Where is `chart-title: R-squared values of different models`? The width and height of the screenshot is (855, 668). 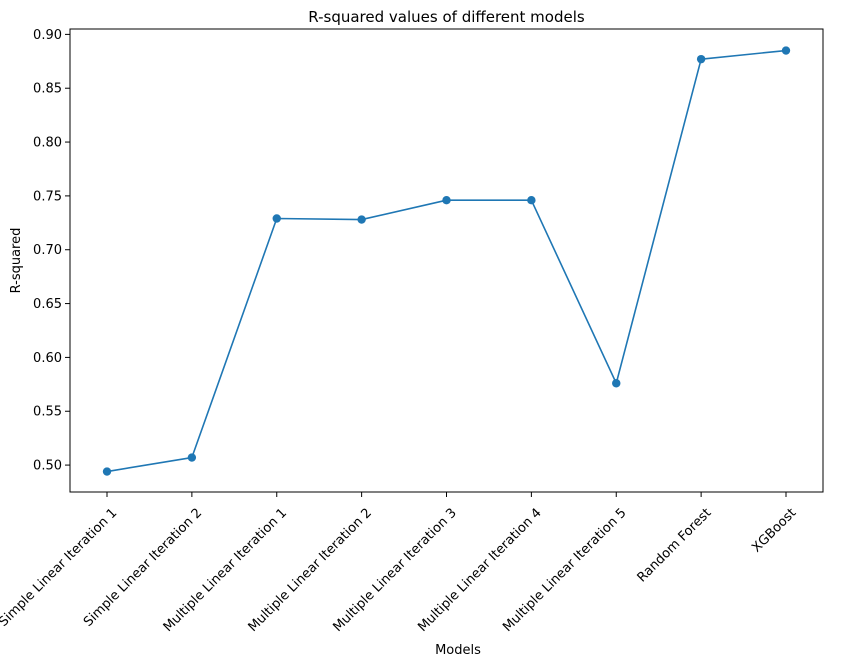 chart-title: R-squared values of different models is located at coordinates (446, 17).